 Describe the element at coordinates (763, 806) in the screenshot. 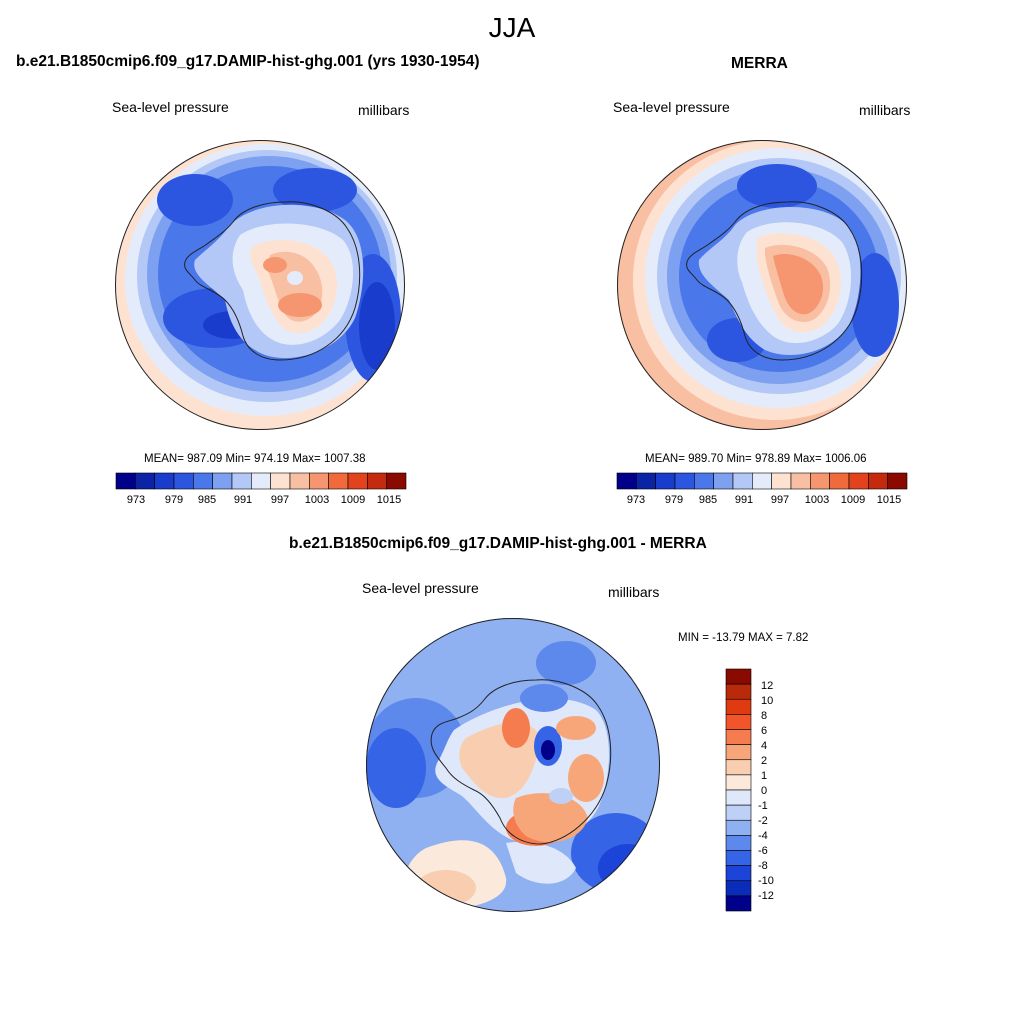

I see `diff-colorbar-tick: -1` at that location.